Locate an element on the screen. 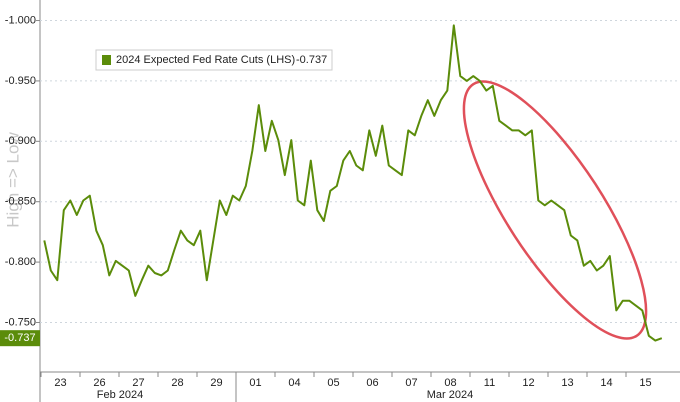 This screenshot has height=402, width=680. month-label: Feb 2024 is located at coordinates (120, 395).